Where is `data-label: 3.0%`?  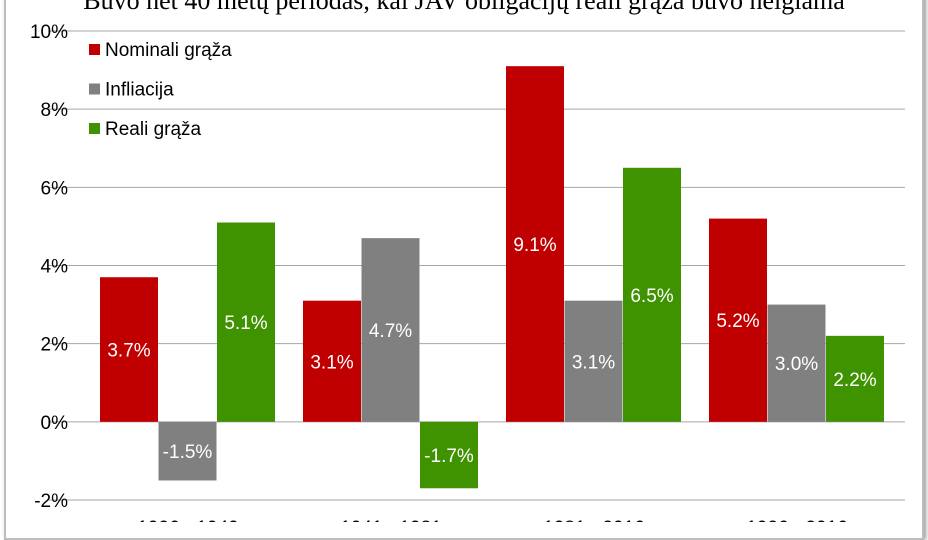
data-label: 3.0% is located at coordinates (796, 364).